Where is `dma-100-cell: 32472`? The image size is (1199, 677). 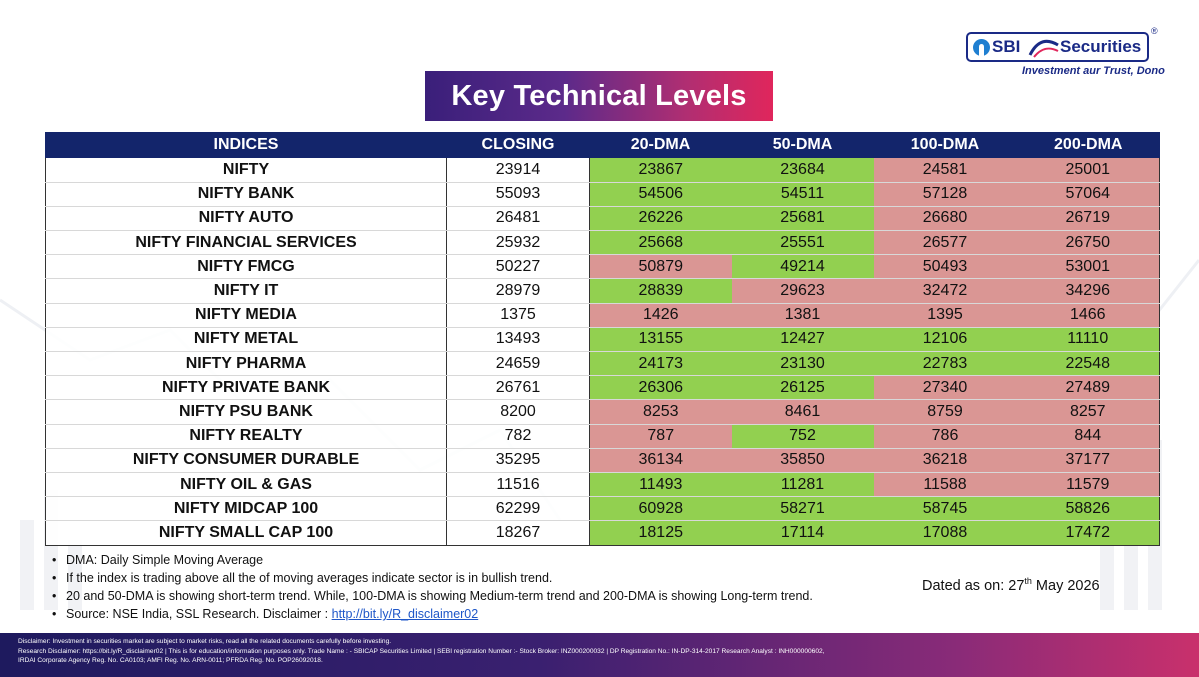 dma-100-cell: 32472 is located at coordinates (945, 291).